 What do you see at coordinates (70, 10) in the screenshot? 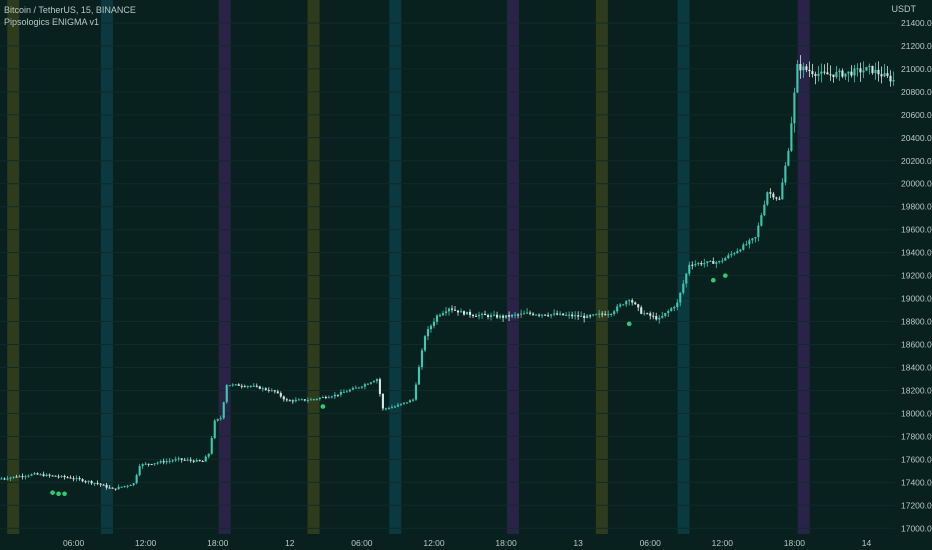
I see `symbol-title: Bitcoin / TetherUS, 15, BINANCE` at bounding box center [70, 10].